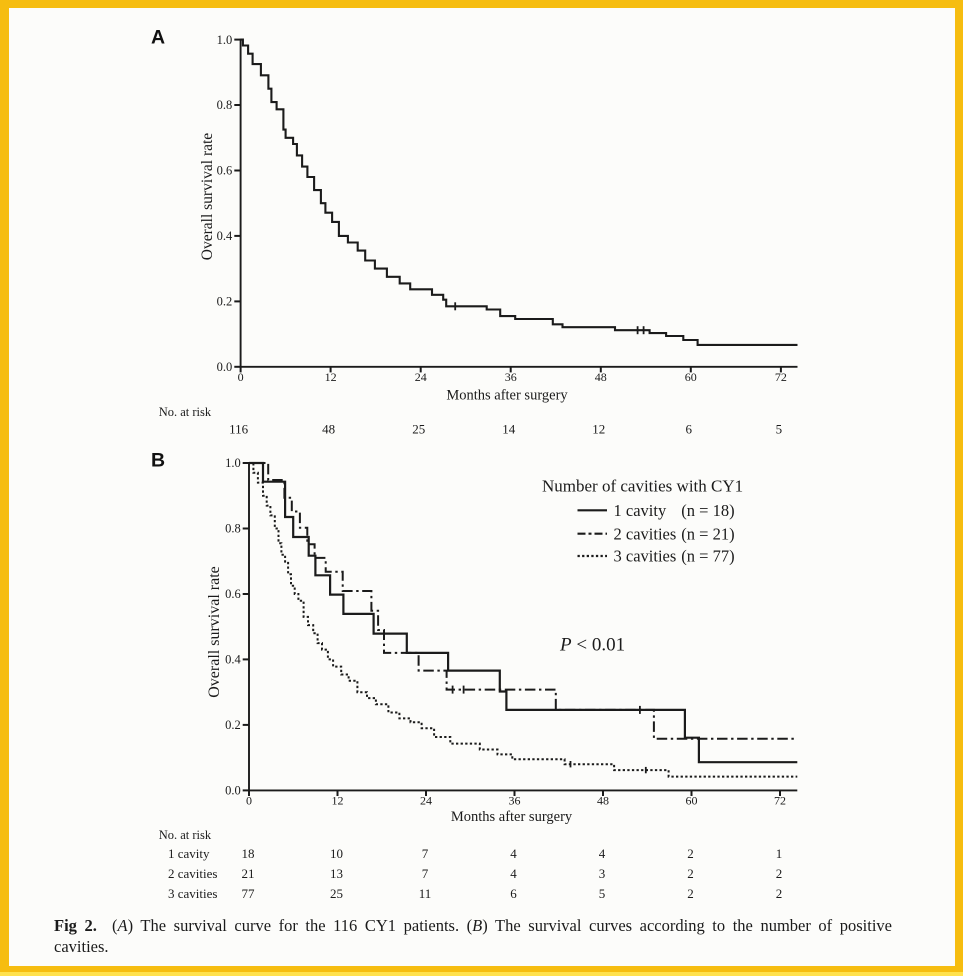 This screenshot has width=963, height=976. I want to click on svg-text: (n = 21), so click(707, 533).